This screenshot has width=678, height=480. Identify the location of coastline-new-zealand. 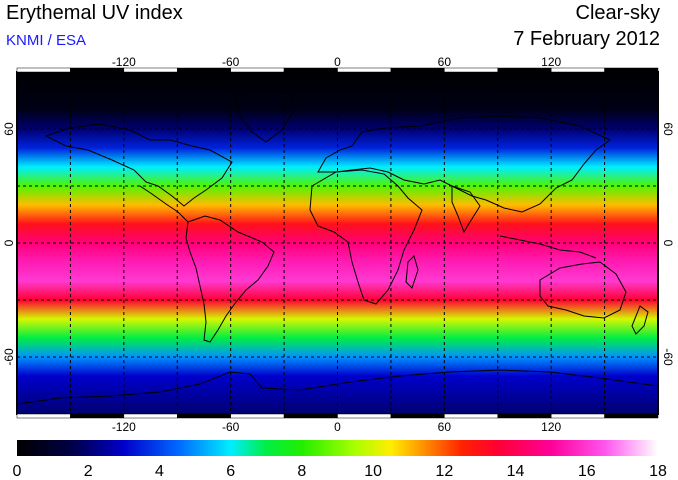
(640, 320).